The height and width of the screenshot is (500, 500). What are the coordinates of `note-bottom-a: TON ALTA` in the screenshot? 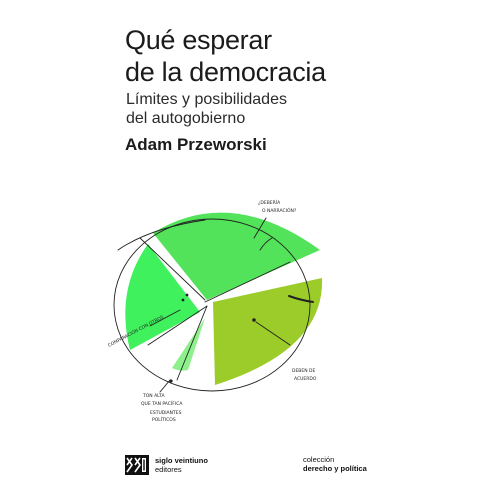 It's located at (153, 396).